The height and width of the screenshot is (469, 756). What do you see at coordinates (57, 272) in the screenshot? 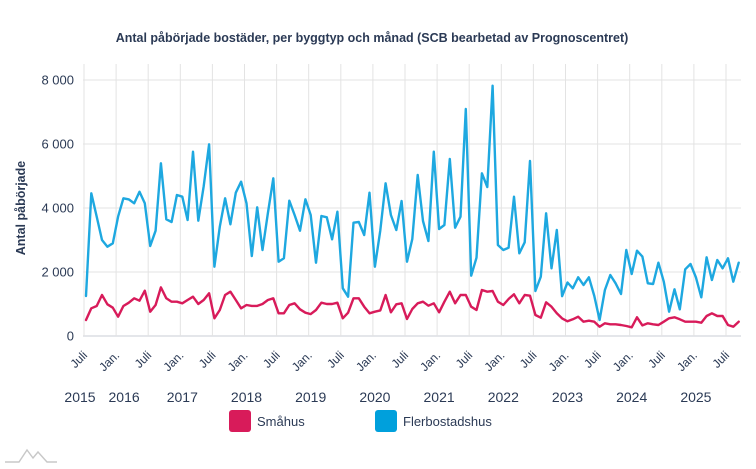
I see `y-tick-label: 2 000` at bounding box center [57, 272].